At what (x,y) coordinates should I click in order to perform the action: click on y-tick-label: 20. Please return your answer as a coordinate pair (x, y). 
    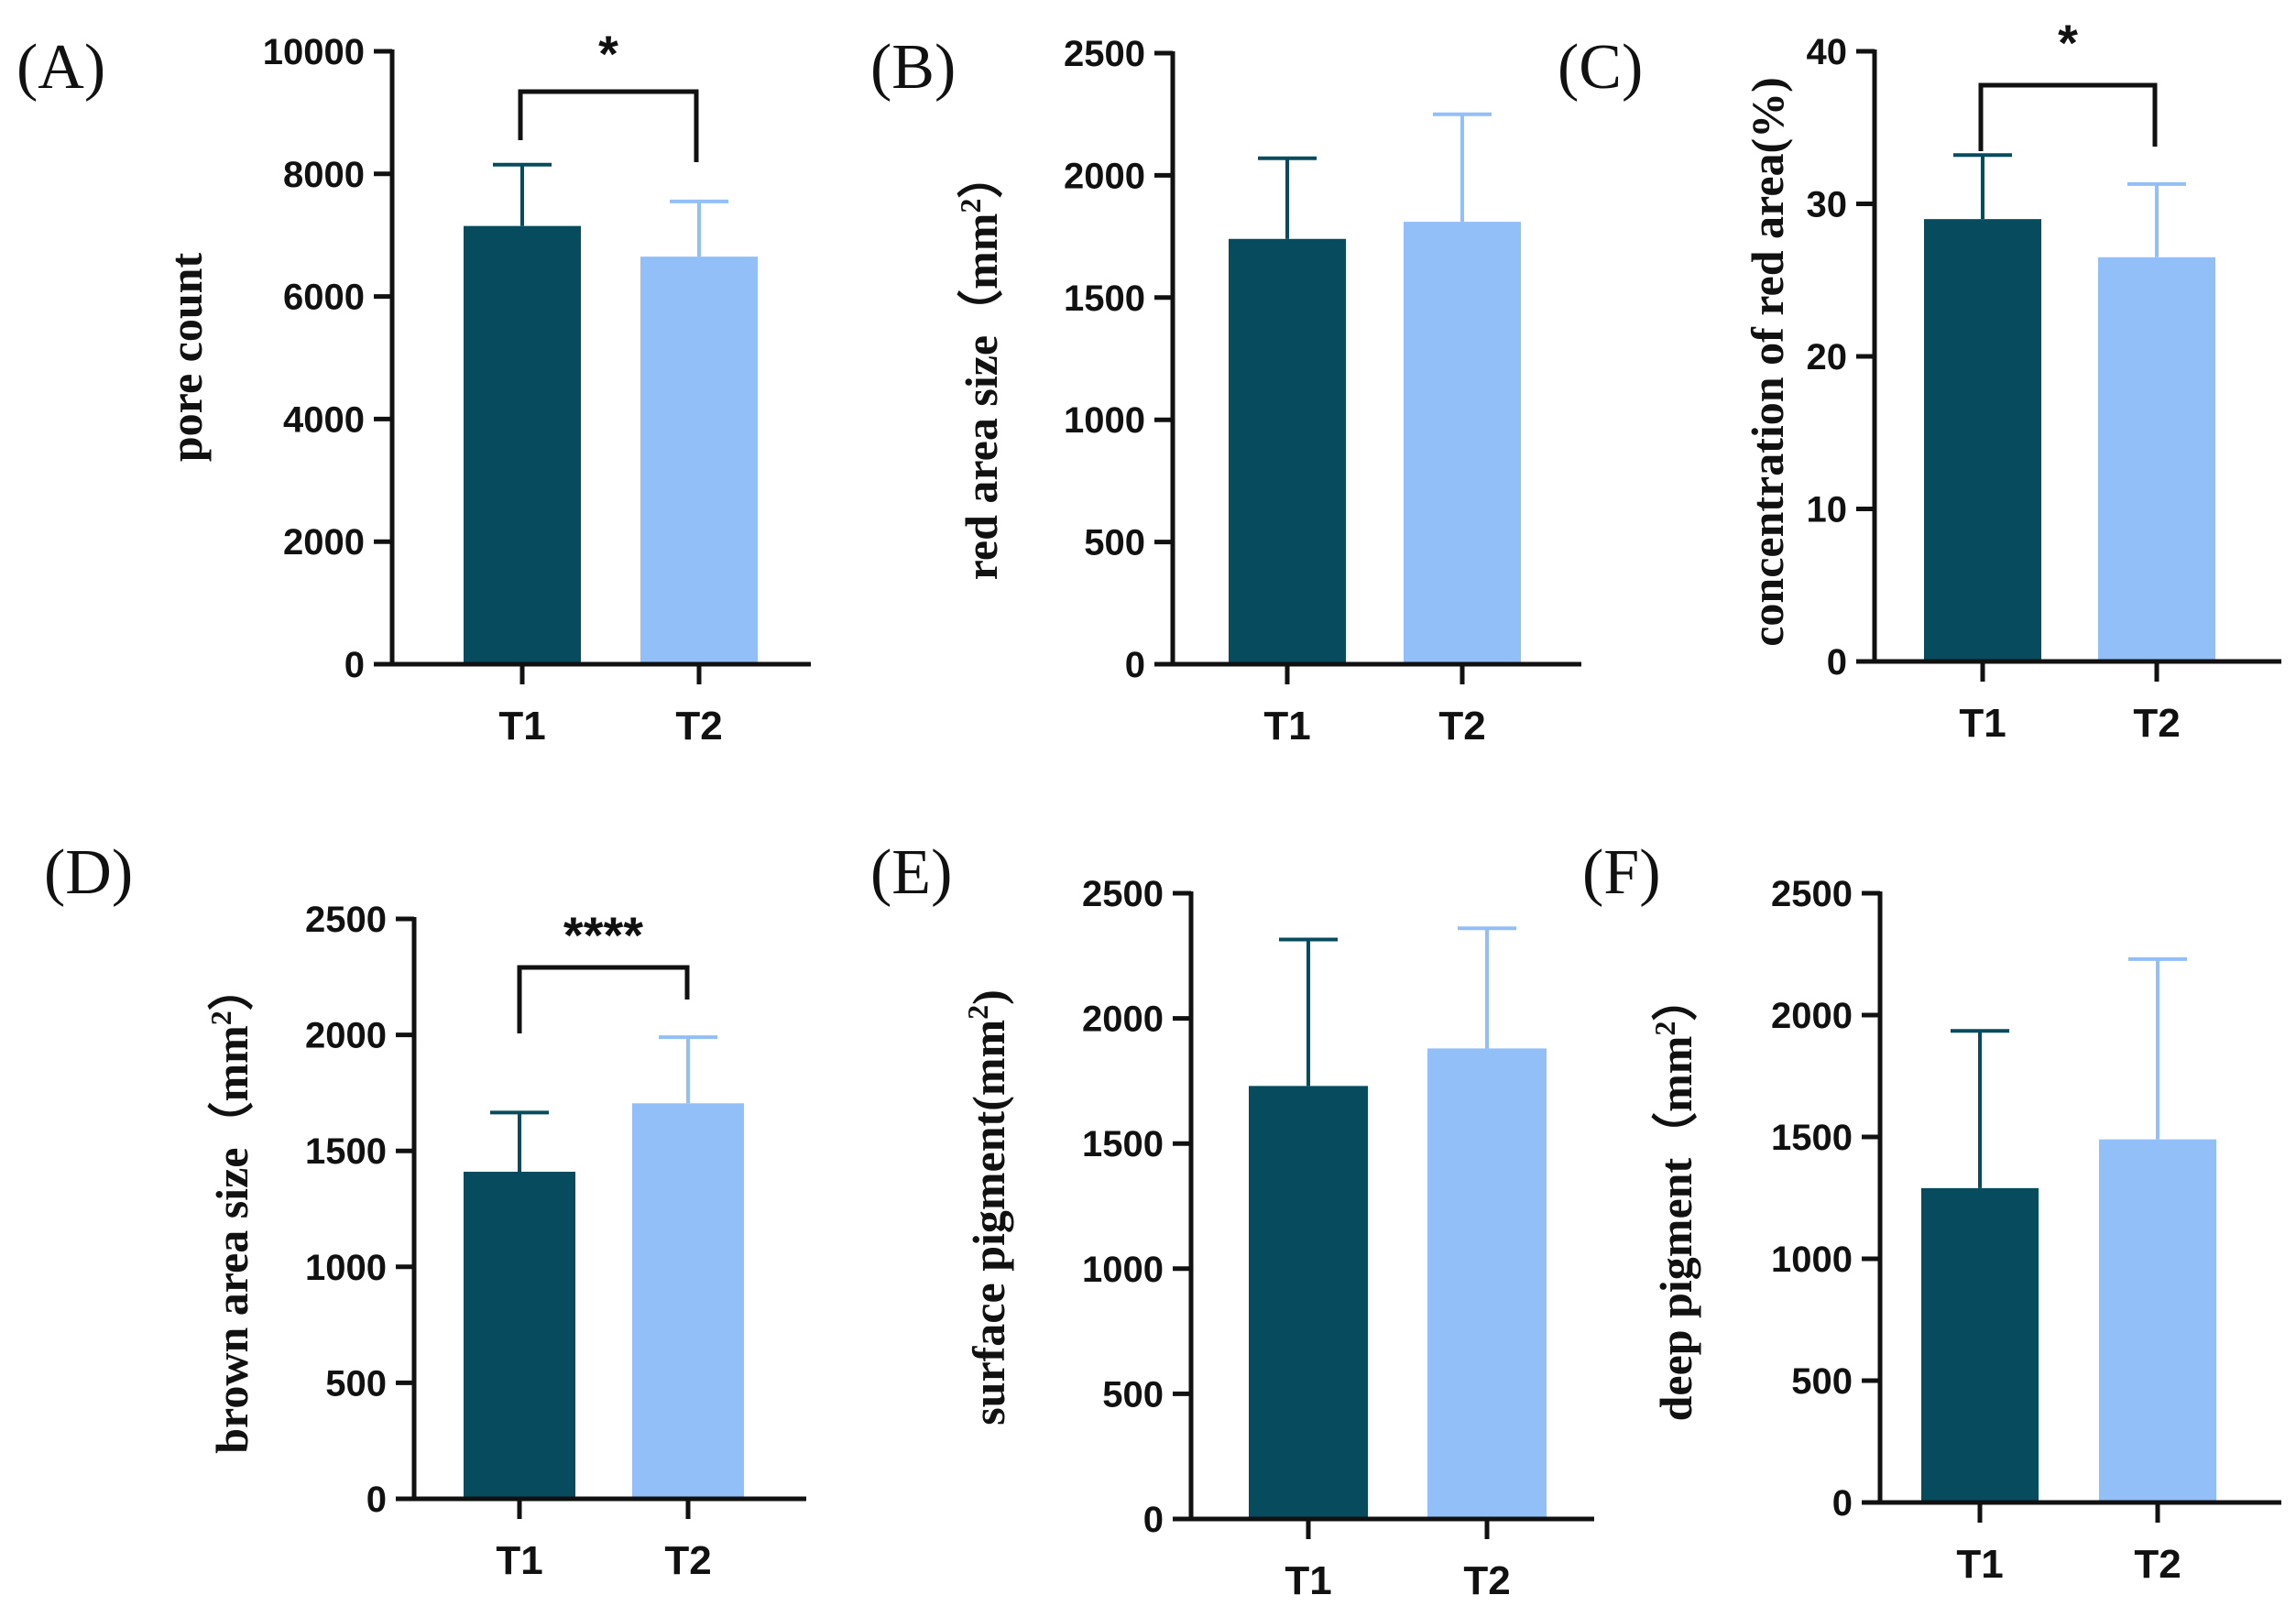
    Looking at the image, I should click on (1828, 357).